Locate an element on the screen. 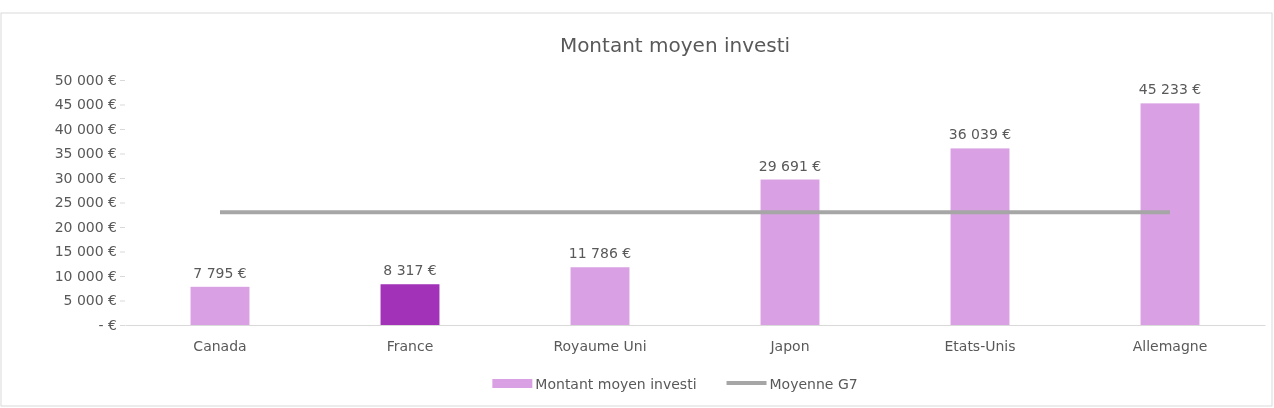 The image size is (1274, 408). x-tick-label: Allemagne is located at coordinates (1170, 345).